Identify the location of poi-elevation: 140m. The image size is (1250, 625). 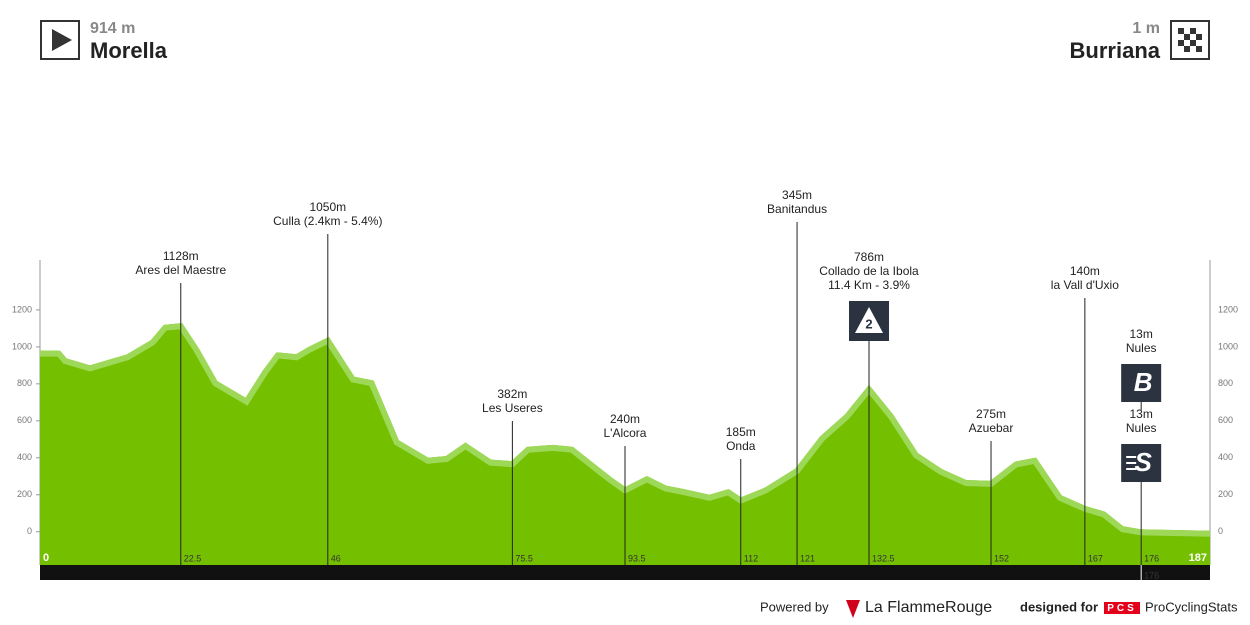
(1085, 271).